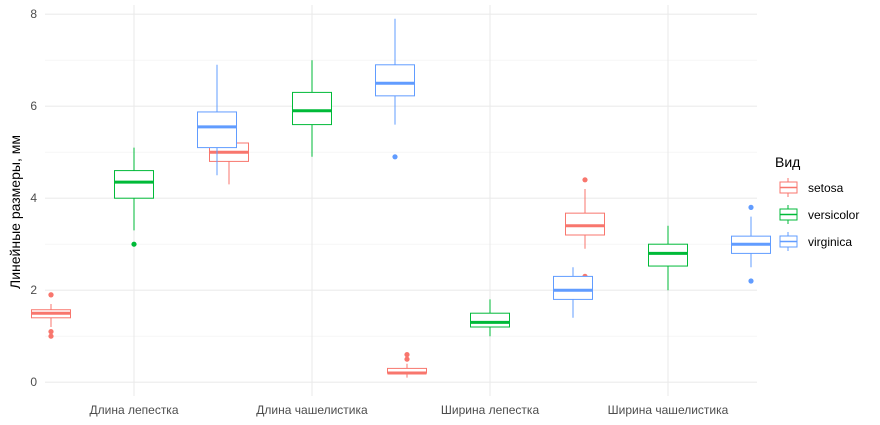  I want to click on y-tick-label: 8, so click(33, 14).